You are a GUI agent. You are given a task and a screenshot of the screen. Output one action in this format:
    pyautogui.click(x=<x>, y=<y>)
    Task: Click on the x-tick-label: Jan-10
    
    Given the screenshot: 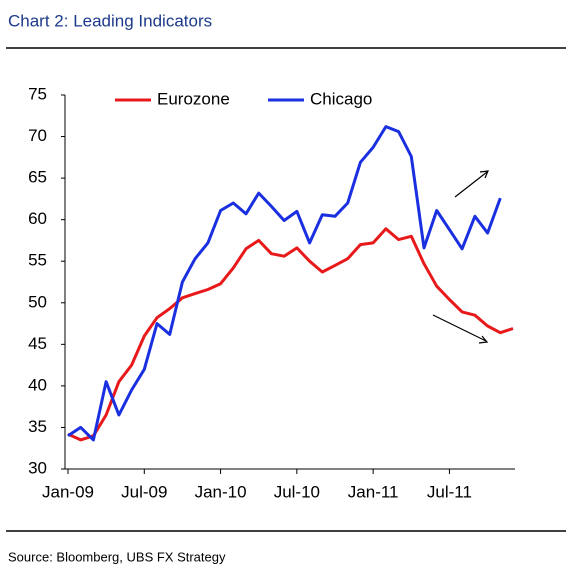 What is the action you would take?
    pyautogui.click(x=221, y=491)
    